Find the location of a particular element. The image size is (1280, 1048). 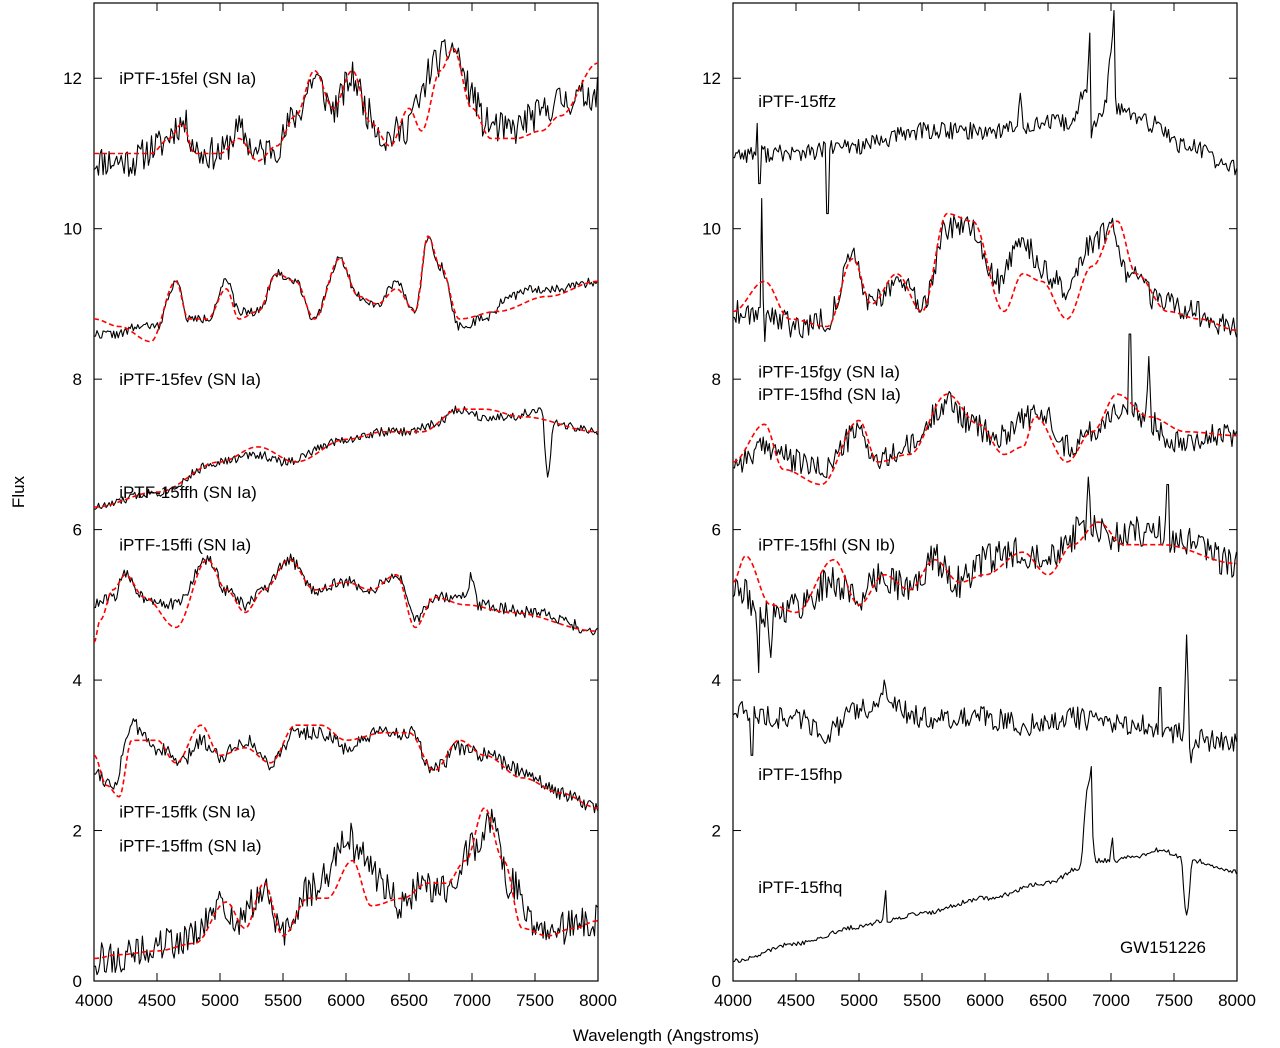

spectrum-label: iPTF-15fgy (SN Ia) is located at coordinates (829, 372).